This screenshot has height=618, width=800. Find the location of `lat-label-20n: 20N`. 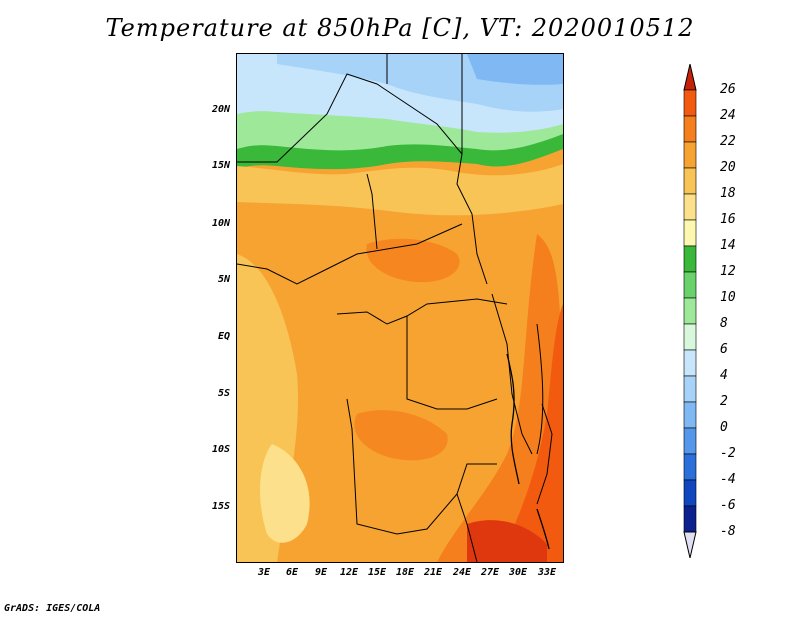

lat-label-20n: 20N is located at coordinates (220, 109).